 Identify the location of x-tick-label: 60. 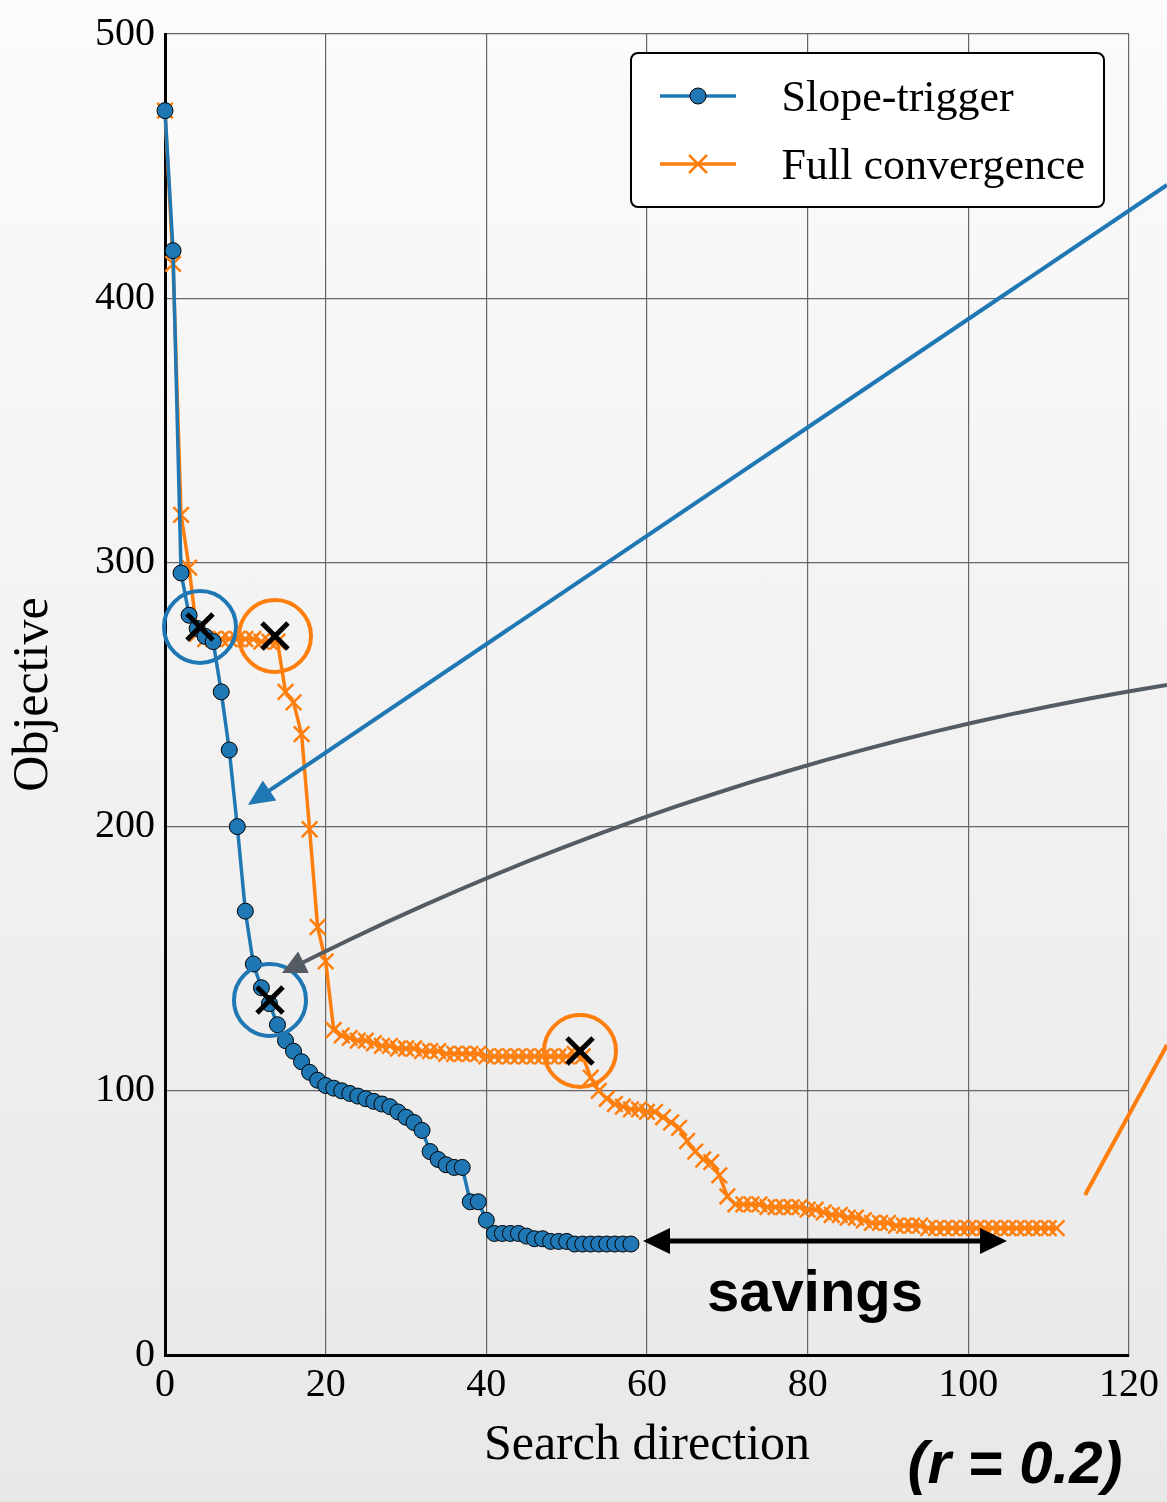
(647, 1382).